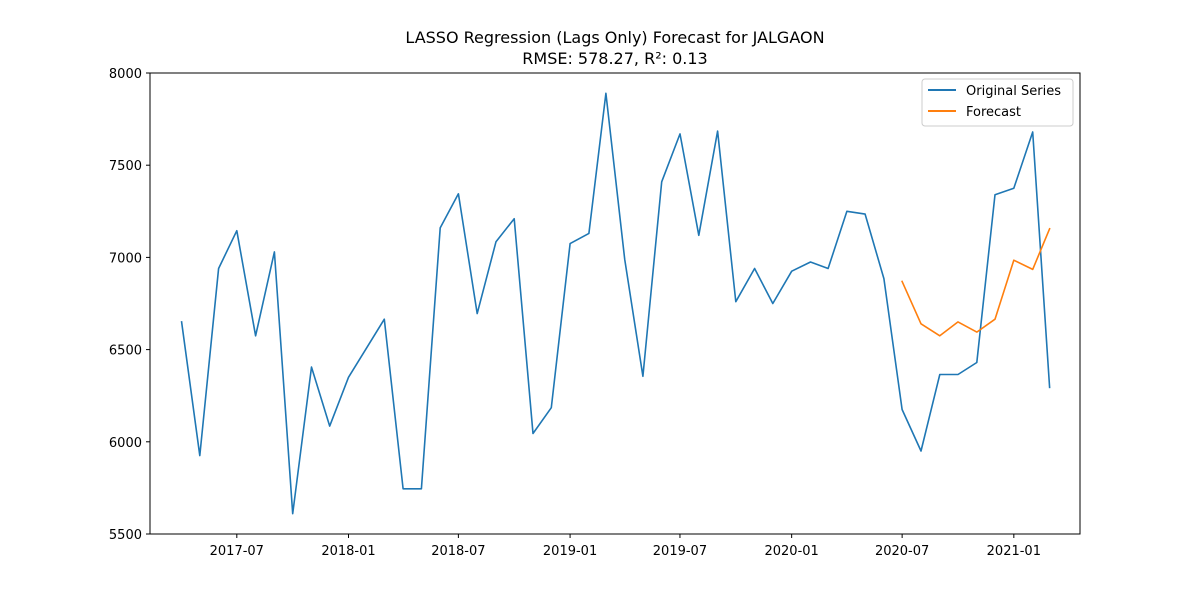 The height and width of the screenshot is (600, 1200). I want to click on y-tick-label: 5500, so click(125, 535).